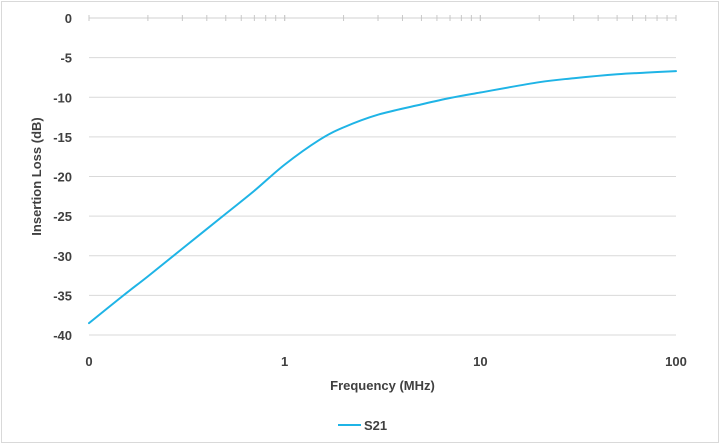  Describe the element at coordinates (480, 361) in the screenshot. I see `x-tick-label: 10` at that location.